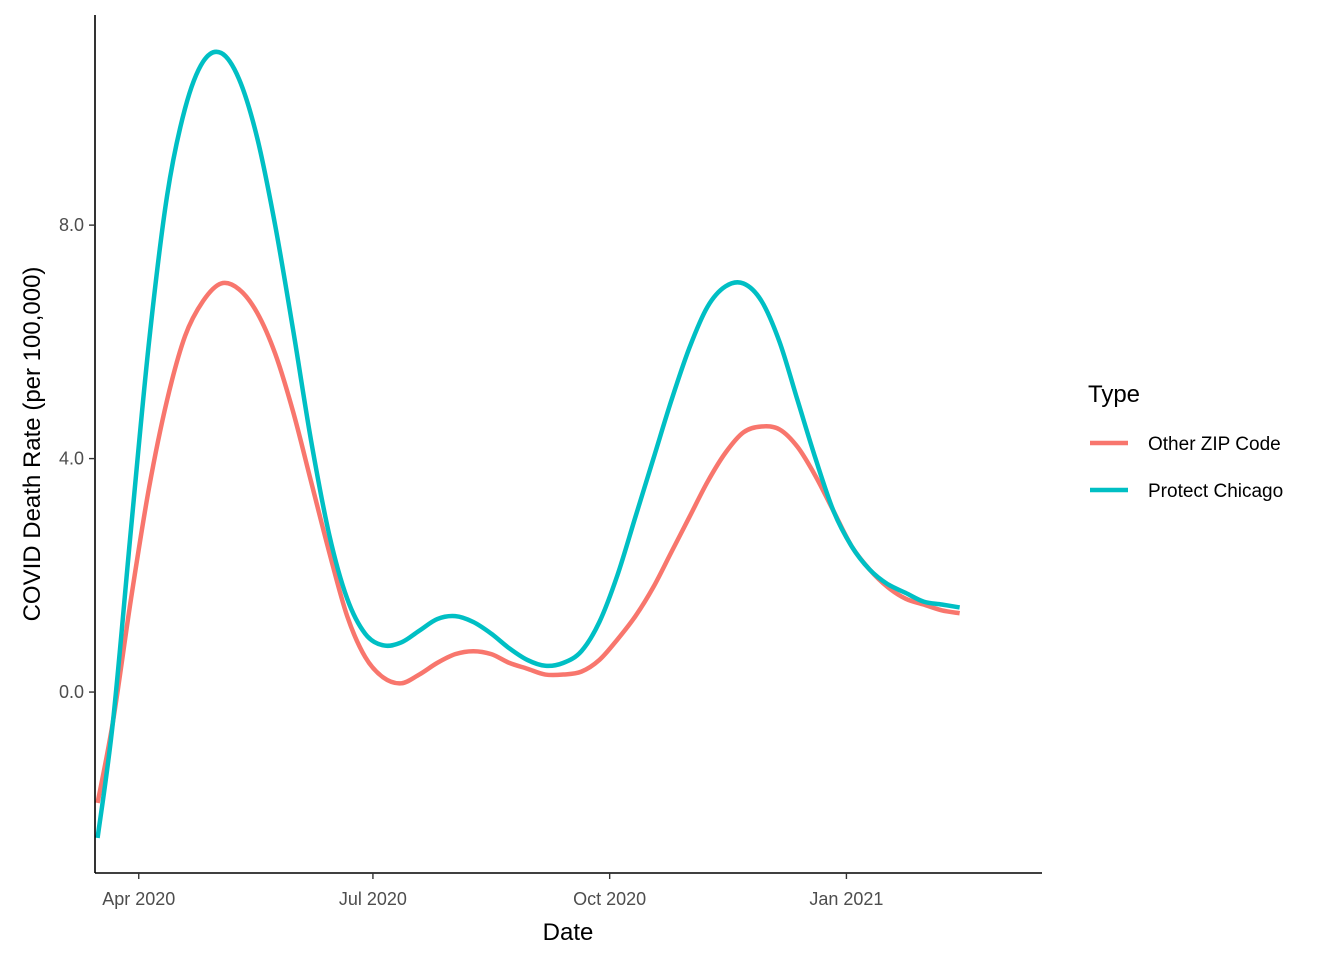 This screenshot has height=960, width=1344. What do you see at coordinates (71, 225) in the screenshot?
I see `y-tick-label: 8.0` at bounding box center [71, 225].